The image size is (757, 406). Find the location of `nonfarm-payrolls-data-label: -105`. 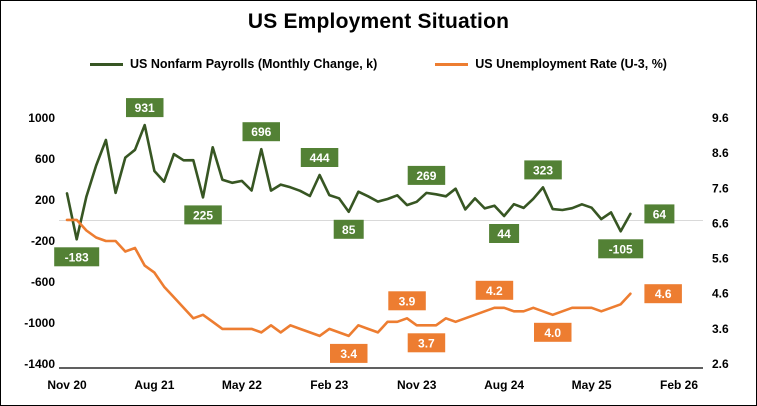

nonfarm-payrolls-data-label: -105 is located at coordinates (621, 249).